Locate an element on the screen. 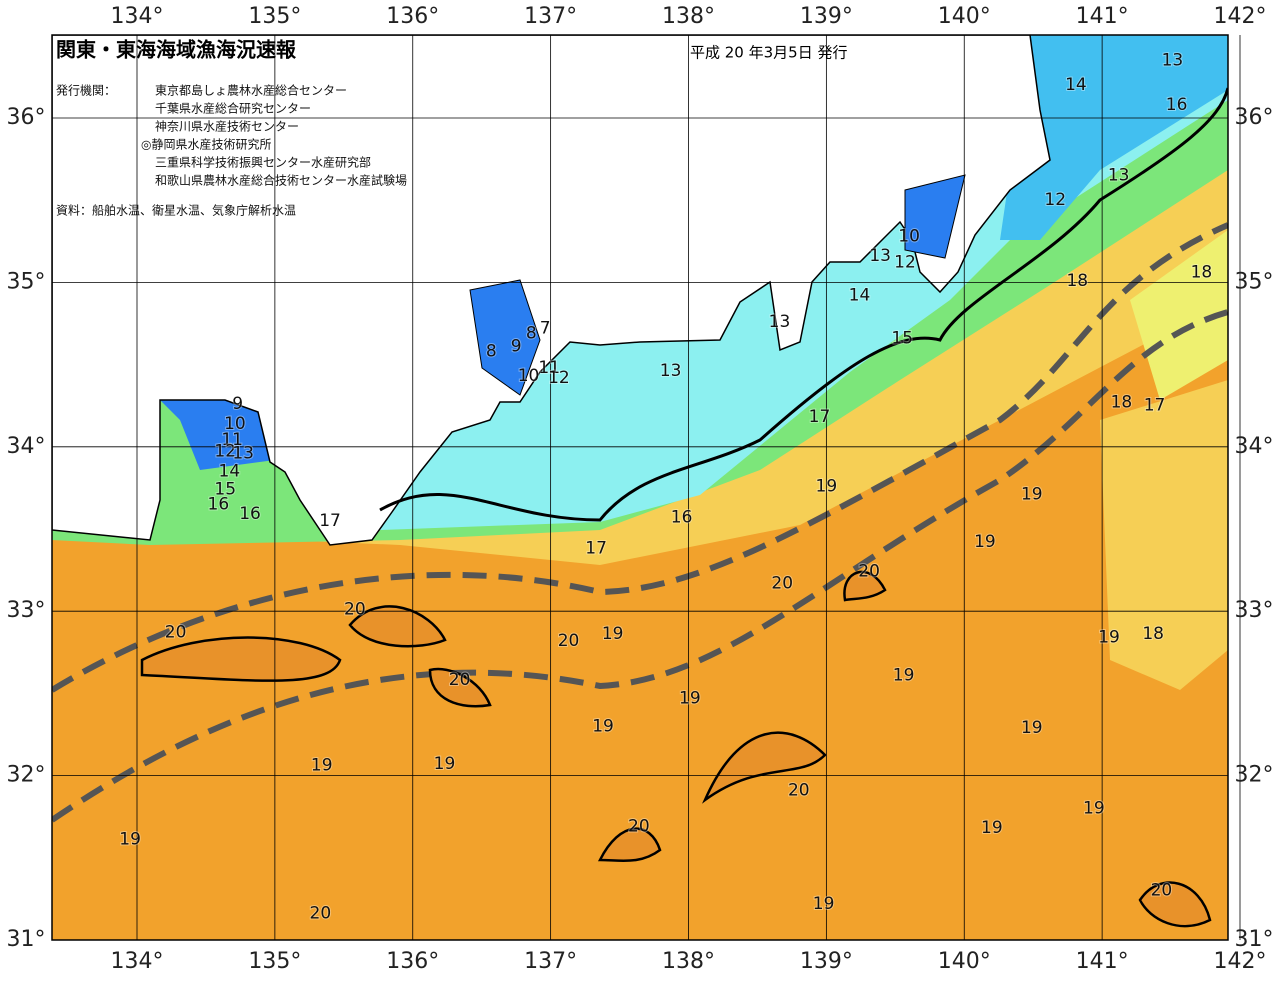 This screenshot has height=984, width=1280. issue-date: 平成 20 年3月5日 発行 is located at coordinates (768, 53).